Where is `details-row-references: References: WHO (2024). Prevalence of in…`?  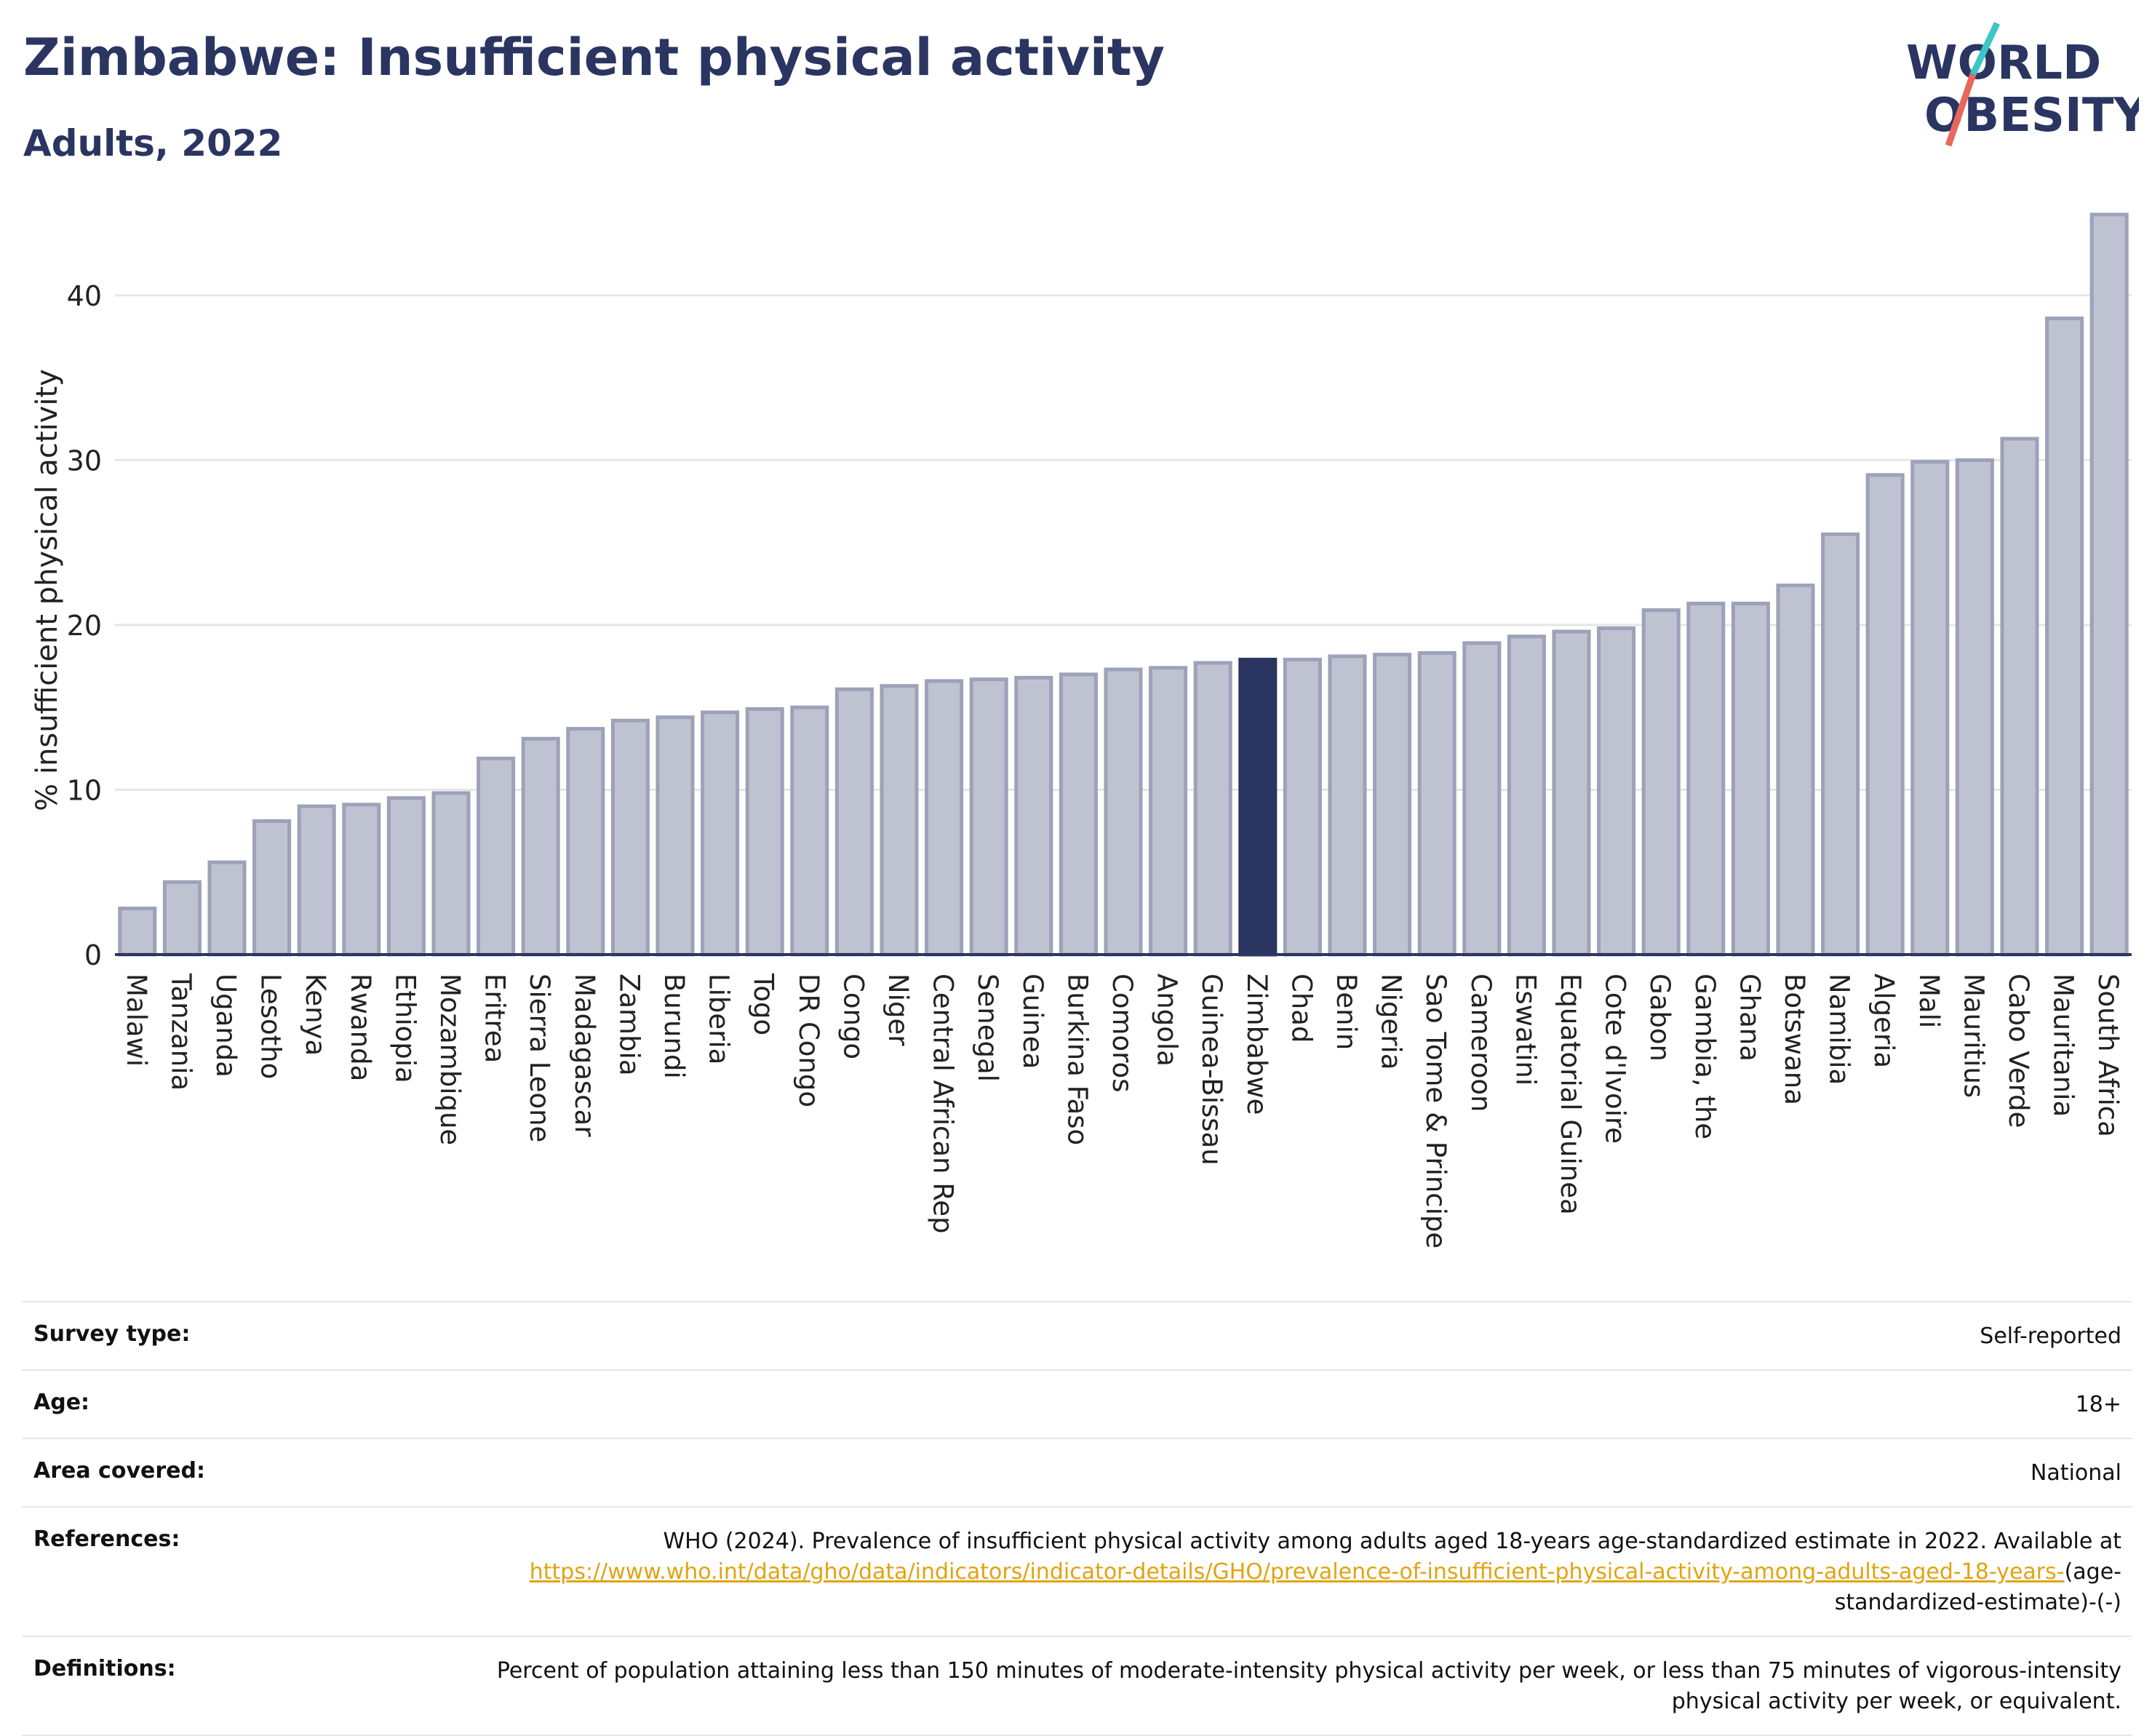
details-row-references: References: WHO (2024). Prevalence of in… is located at coordinates (1077, 1571).